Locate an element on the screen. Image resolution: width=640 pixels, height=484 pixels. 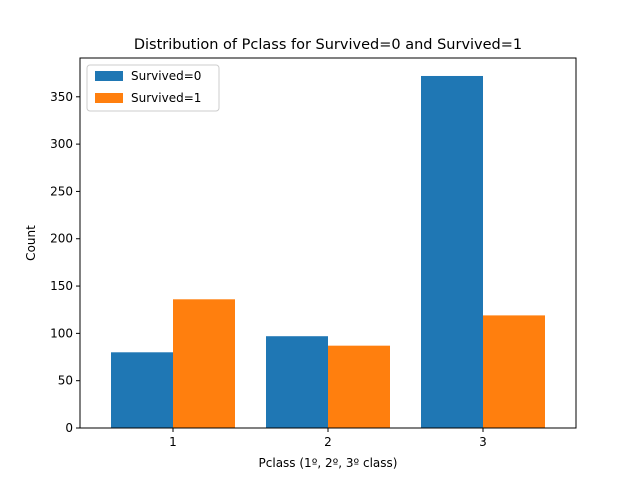
y-tick-label: 250 is located at coordinates (61, 191).